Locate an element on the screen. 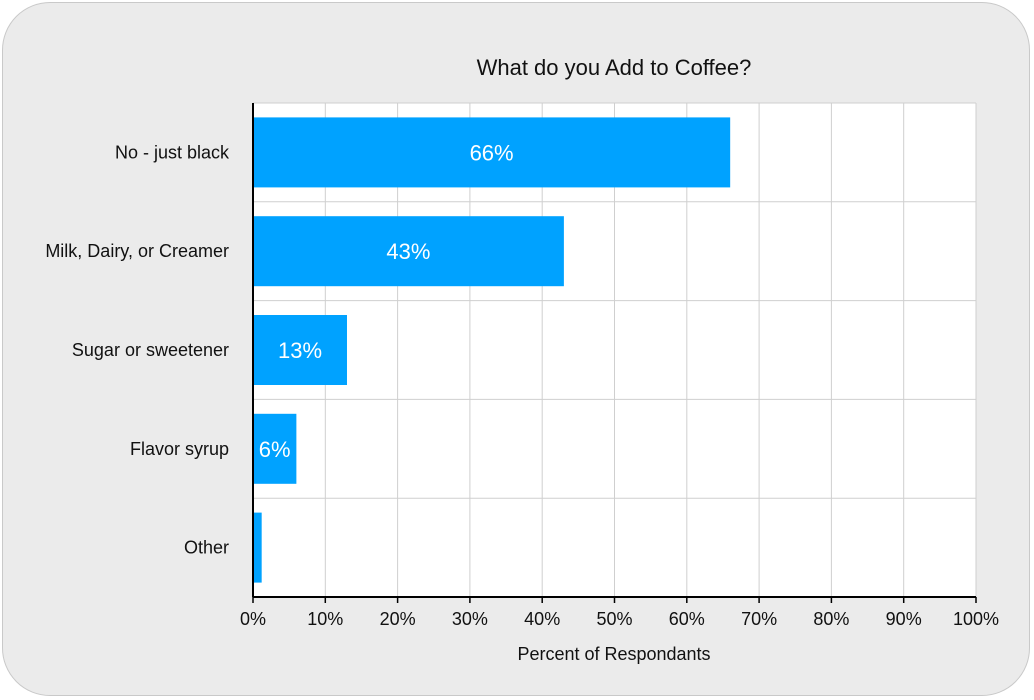  x-tick-label: 10% is located at coordinates (325, 619).